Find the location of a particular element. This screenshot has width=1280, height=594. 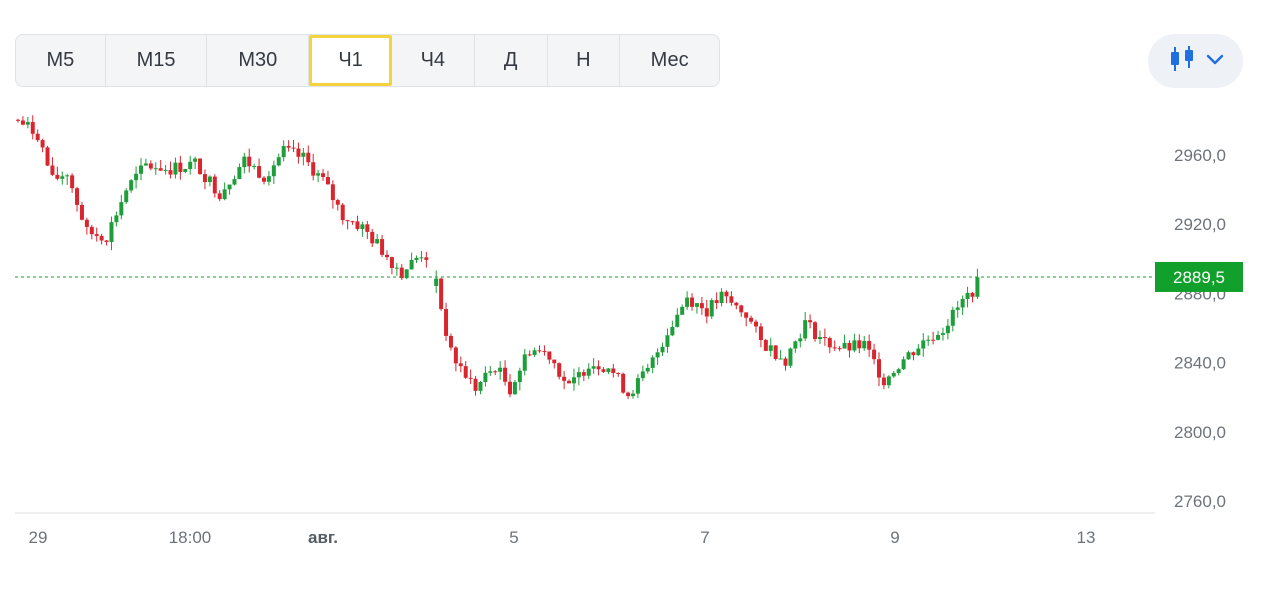

x-tick-label: 18:00 is located at coordinates (190, 537).